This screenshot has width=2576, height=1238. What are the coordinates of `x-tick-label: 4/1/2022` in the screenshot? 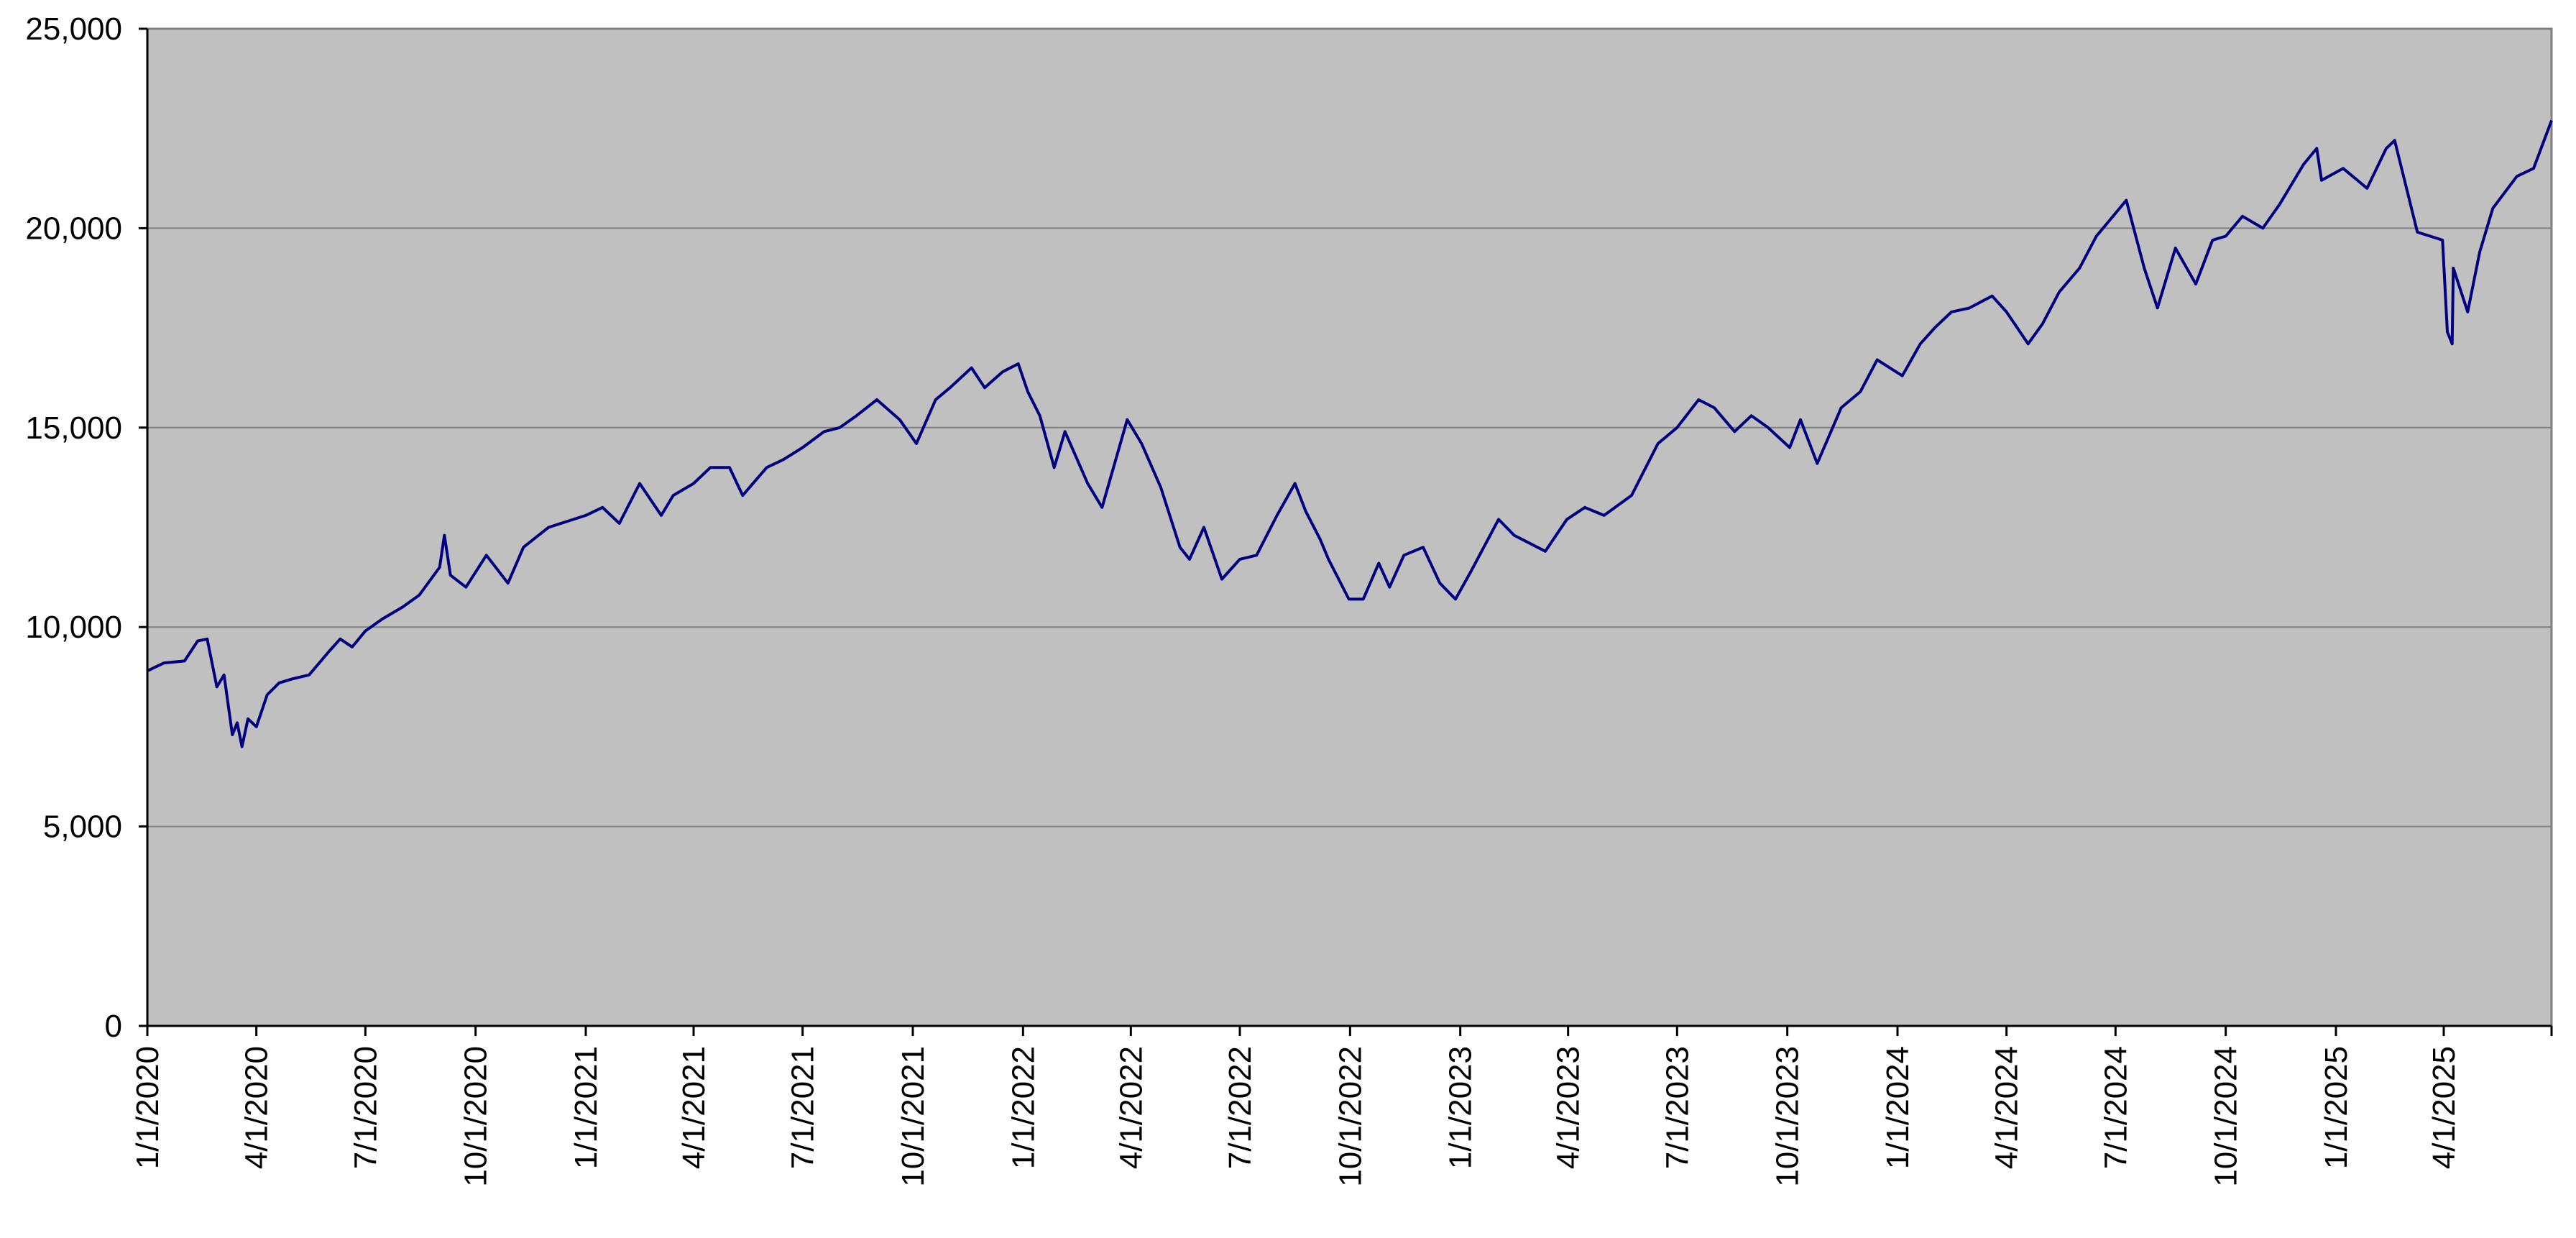 It's located at (1131, 1107).